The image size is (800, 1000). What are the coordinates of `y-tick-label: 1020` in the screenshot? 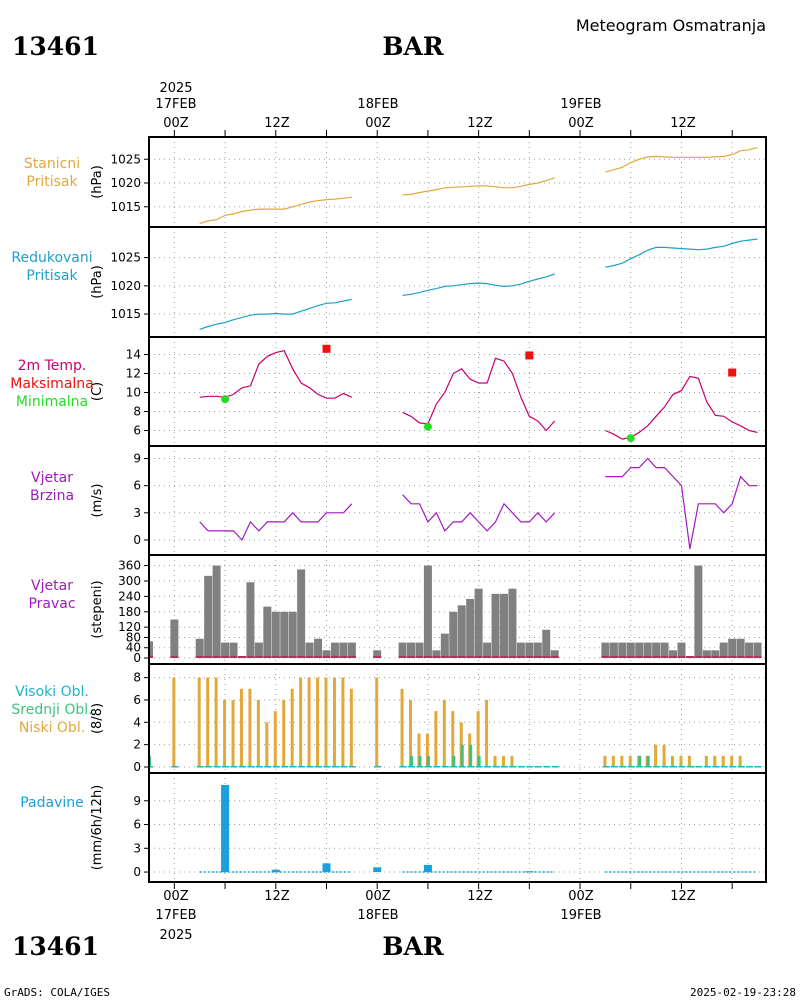 It's located at (125, 183).